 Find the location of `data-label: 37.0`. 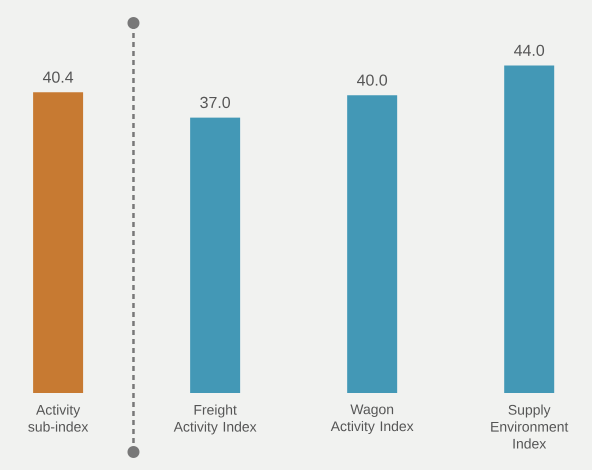

data-label: 37.0 is located at coordinates (215, 102).